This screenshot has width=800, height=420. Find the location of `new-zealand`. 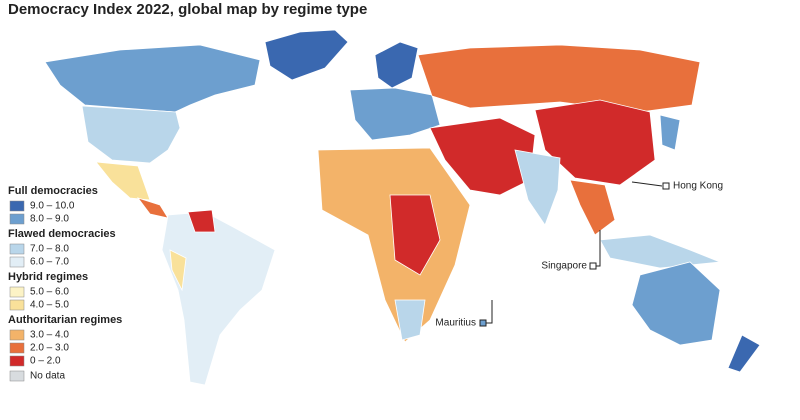

new-zealand is located at coordinates (744, 353).